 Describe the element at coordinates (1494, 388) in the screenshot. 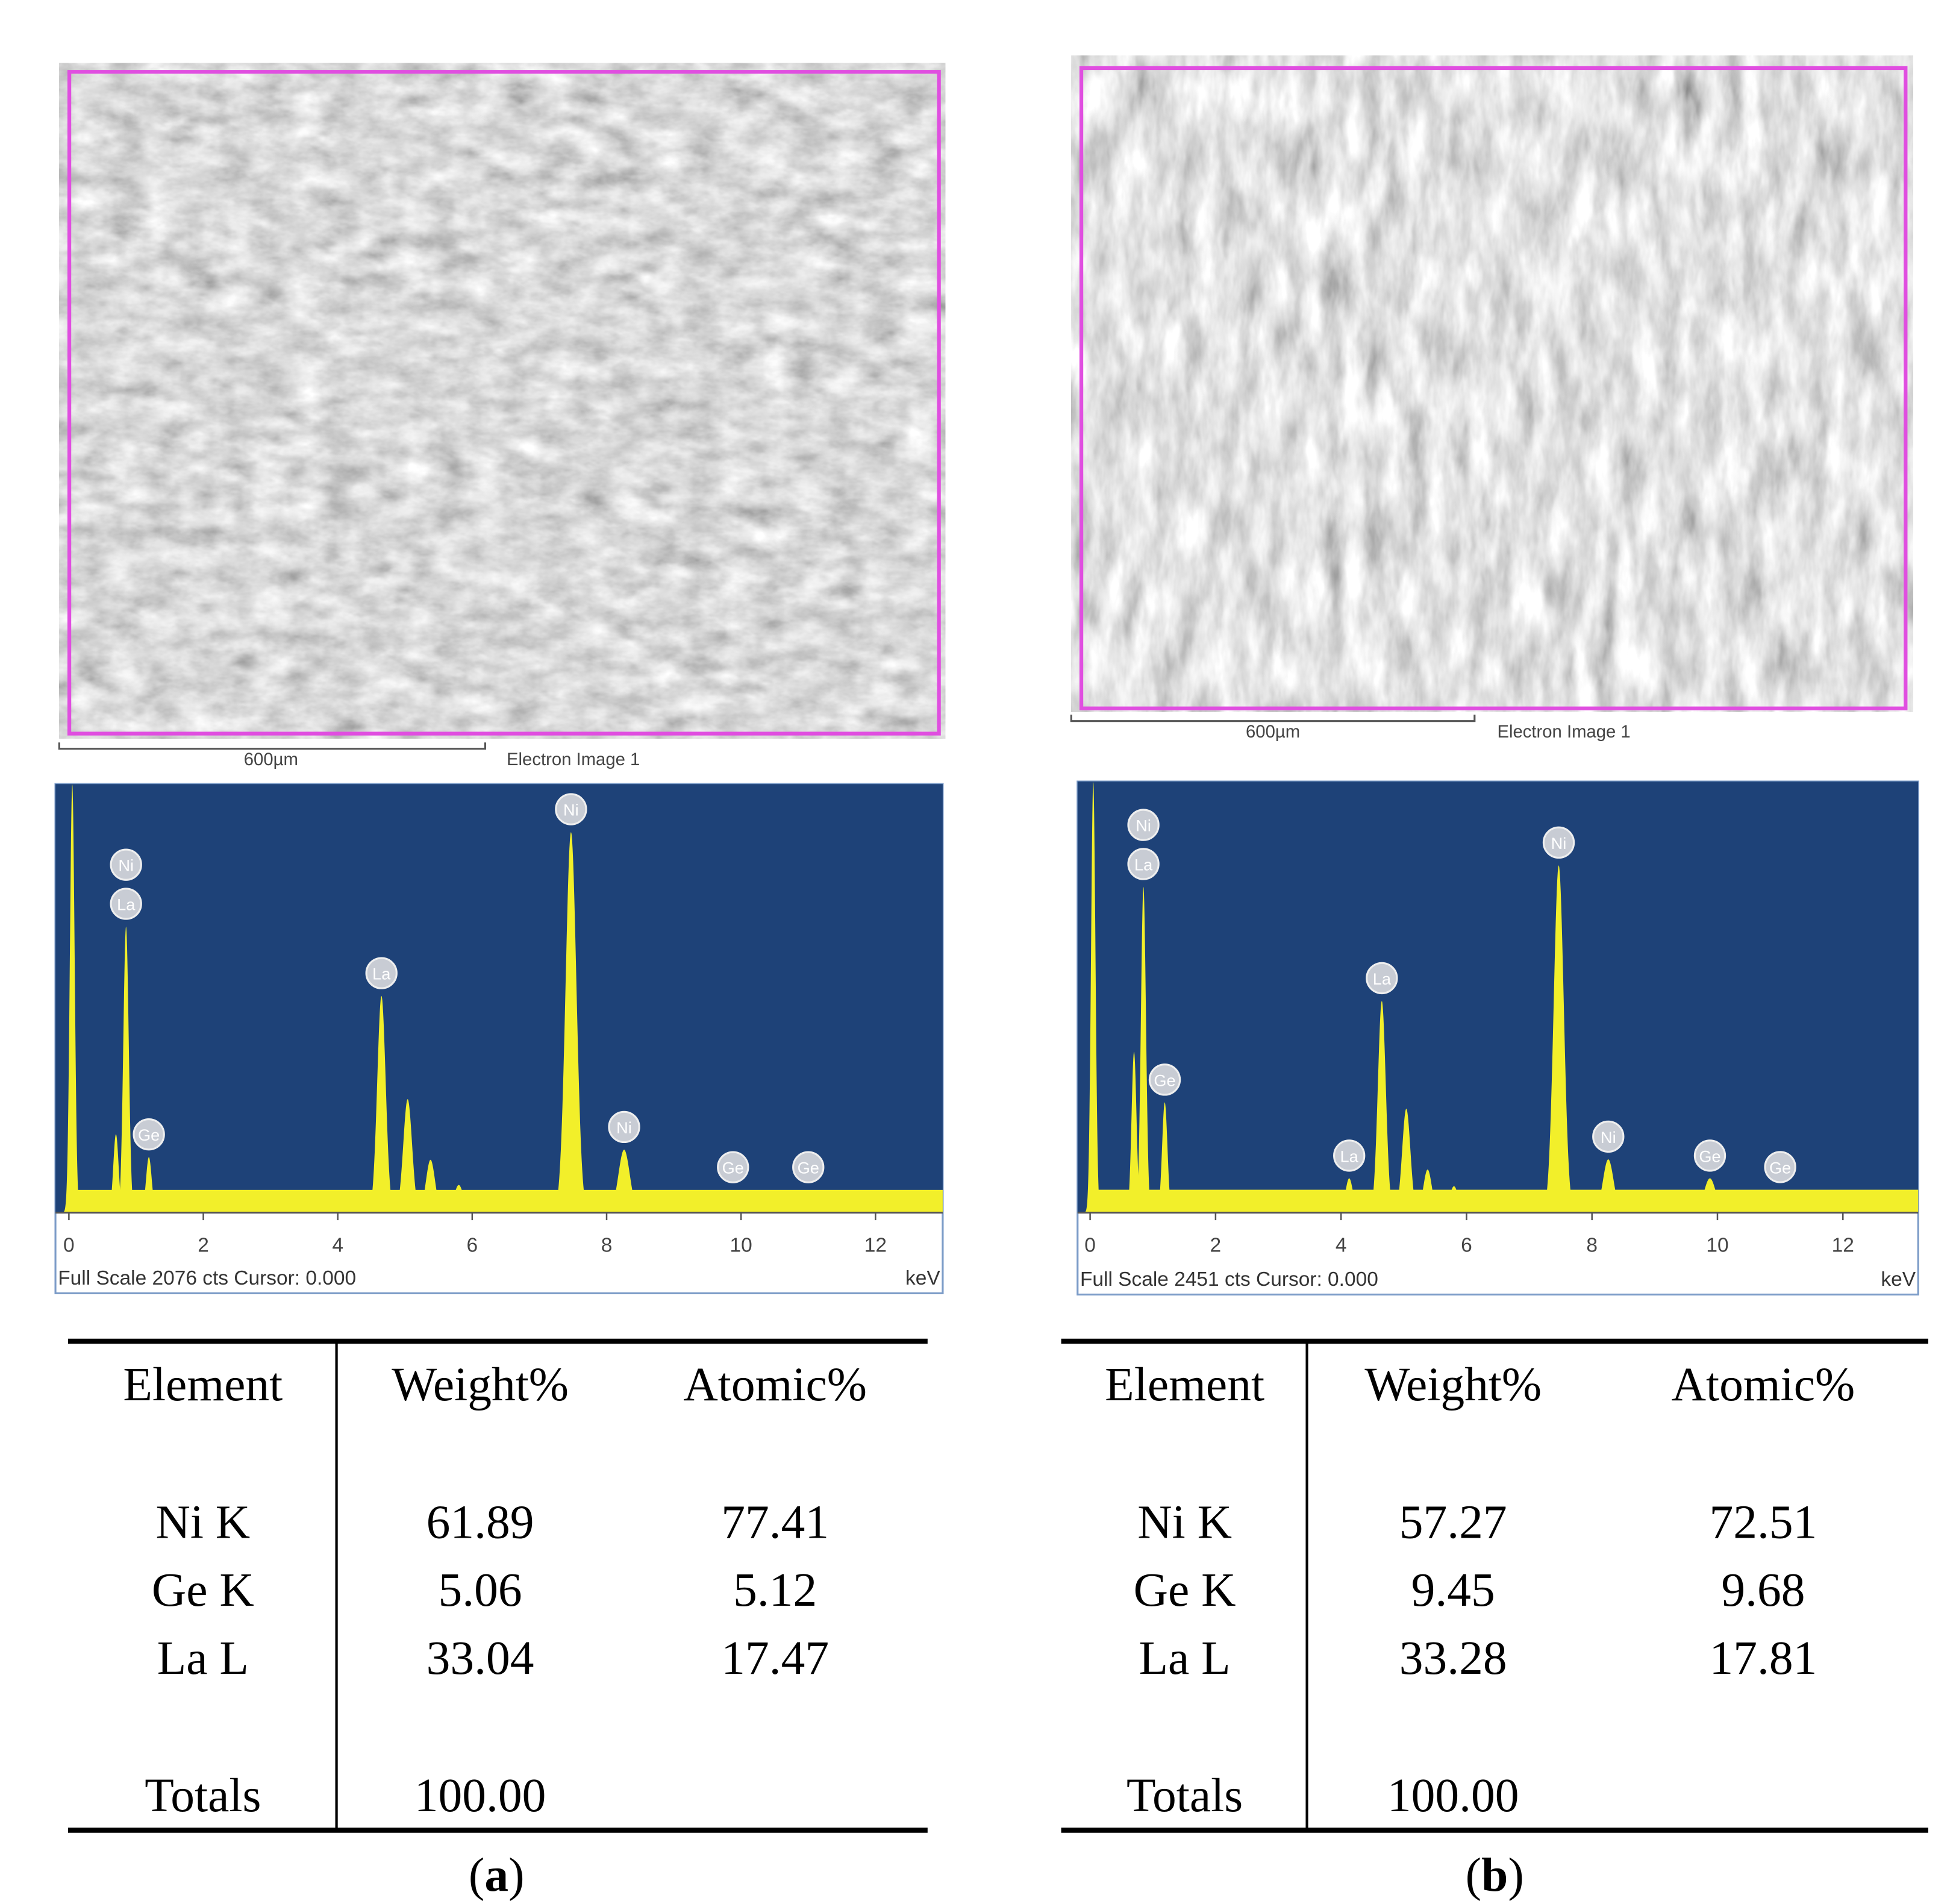

I see `selection-box` at that location.